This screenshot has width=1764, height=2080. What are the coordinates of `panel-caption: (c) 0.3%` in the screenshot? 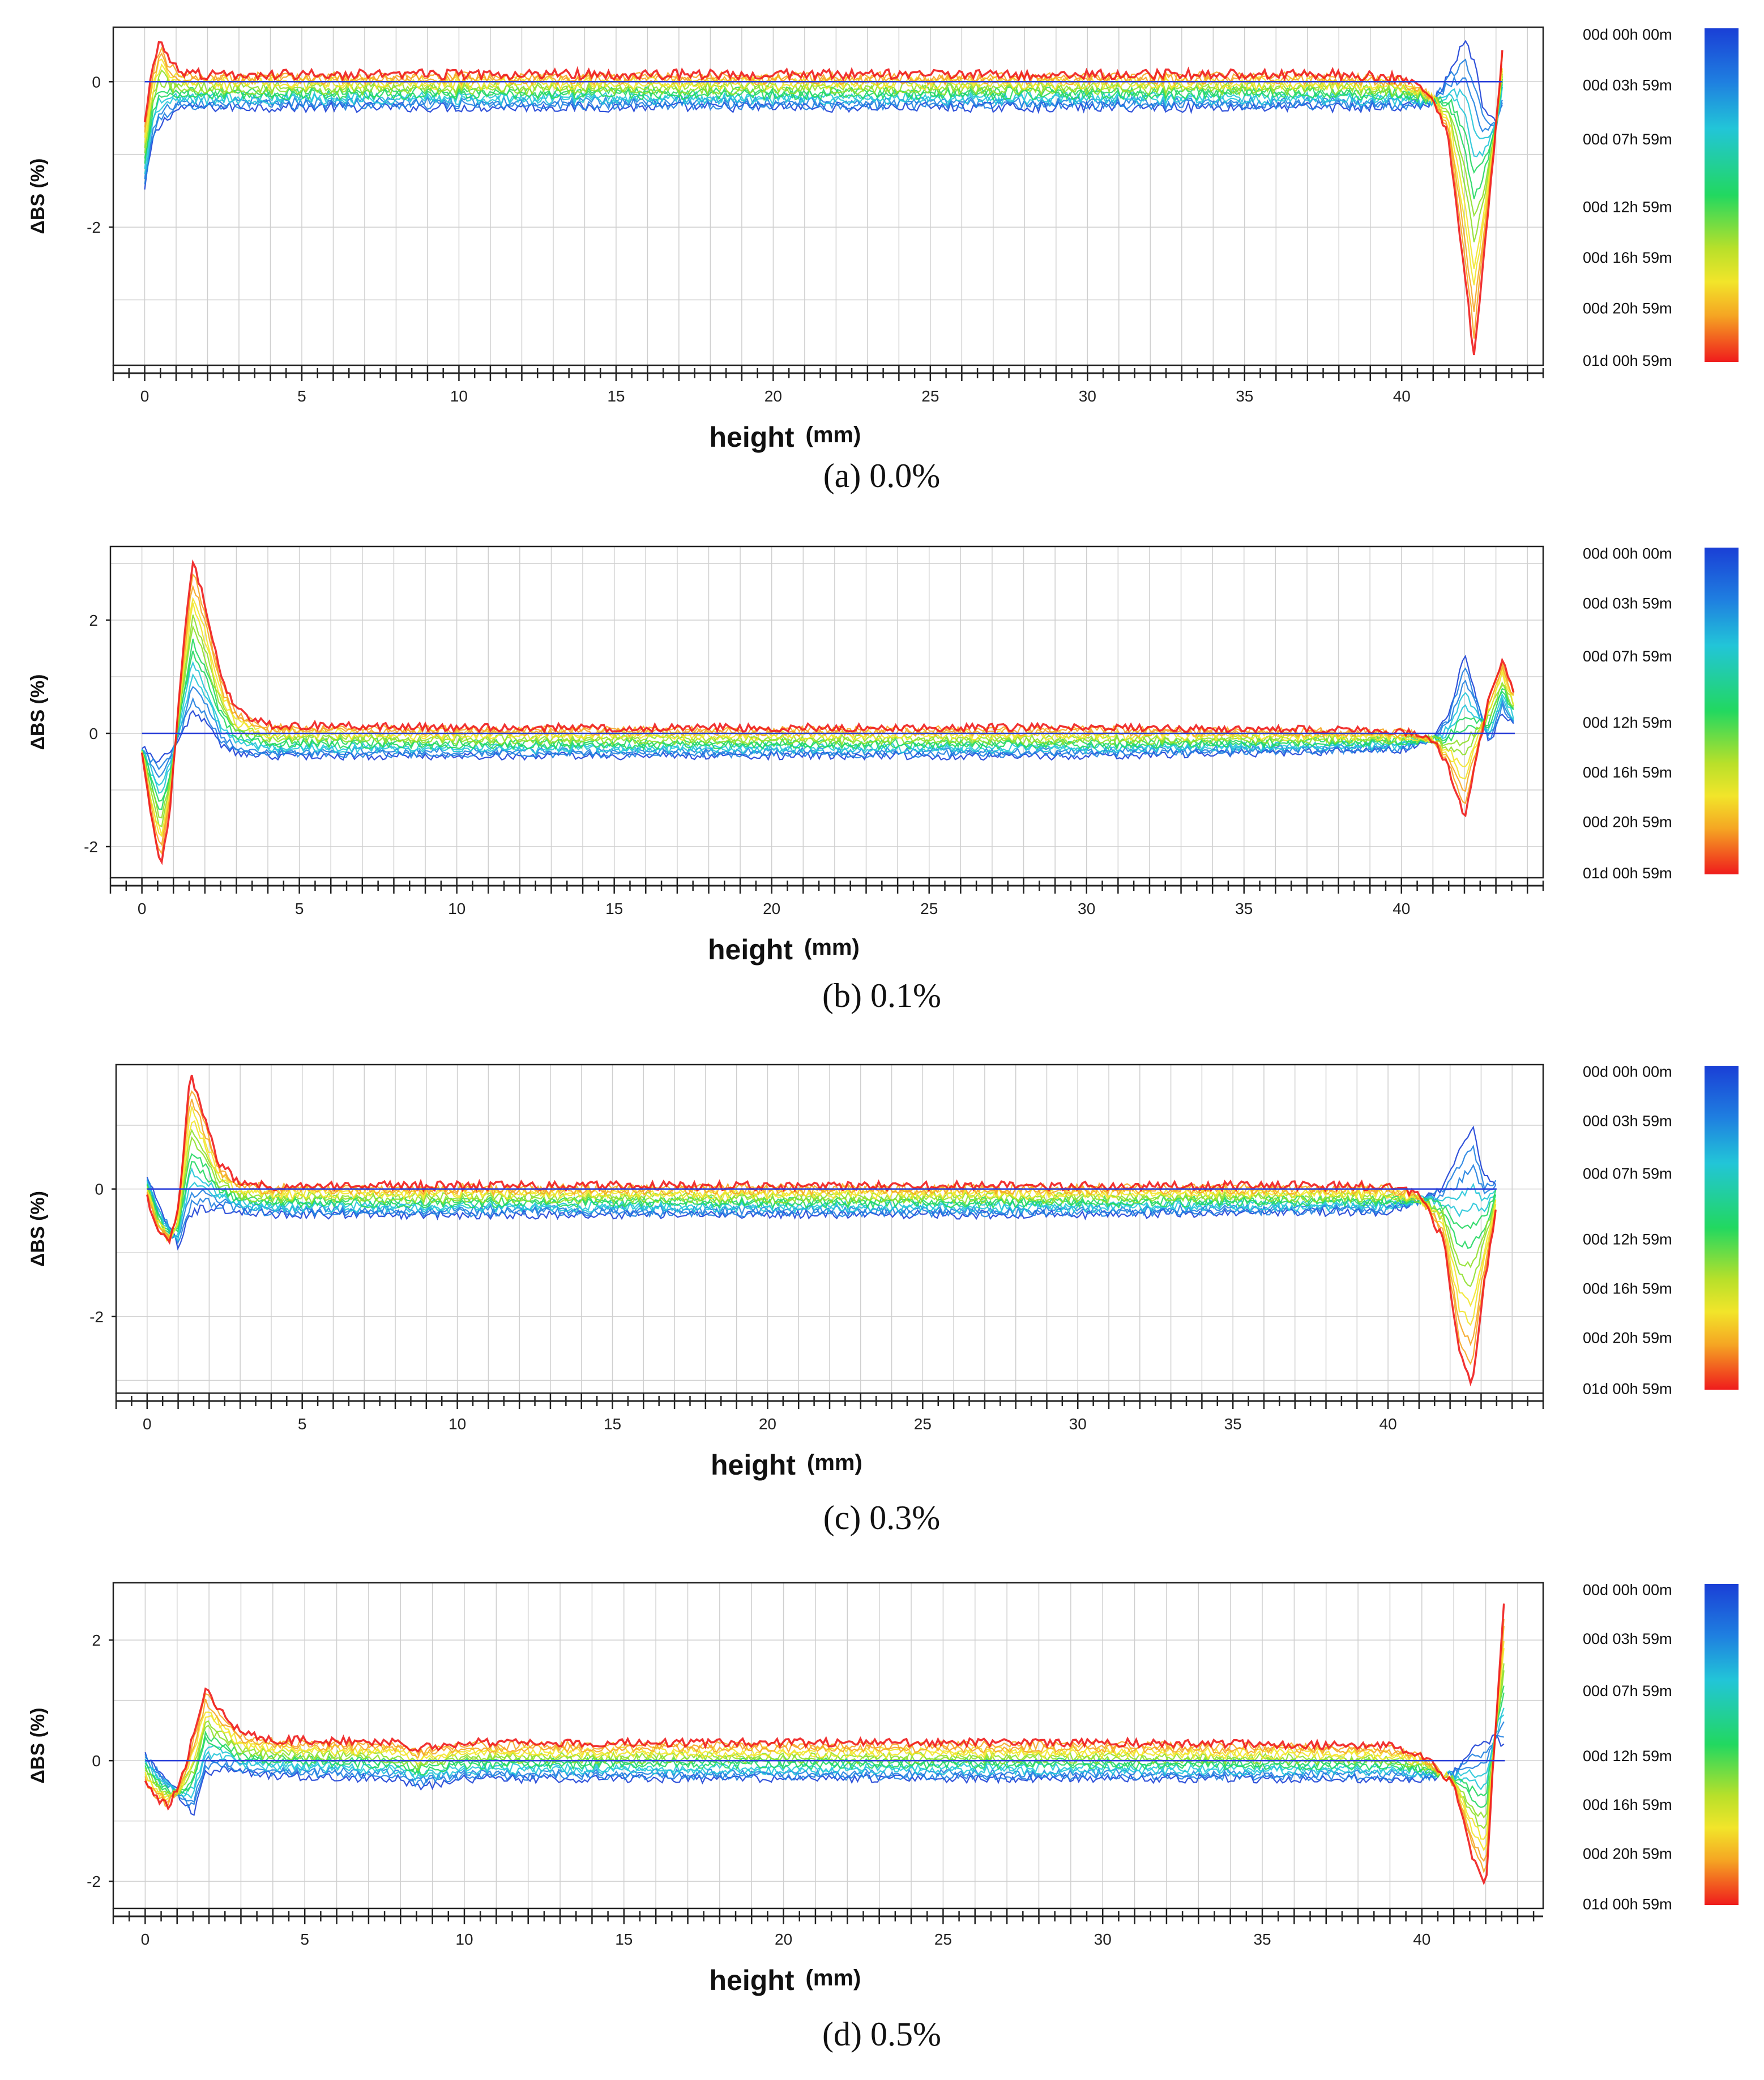 It's located at (882, 1517).